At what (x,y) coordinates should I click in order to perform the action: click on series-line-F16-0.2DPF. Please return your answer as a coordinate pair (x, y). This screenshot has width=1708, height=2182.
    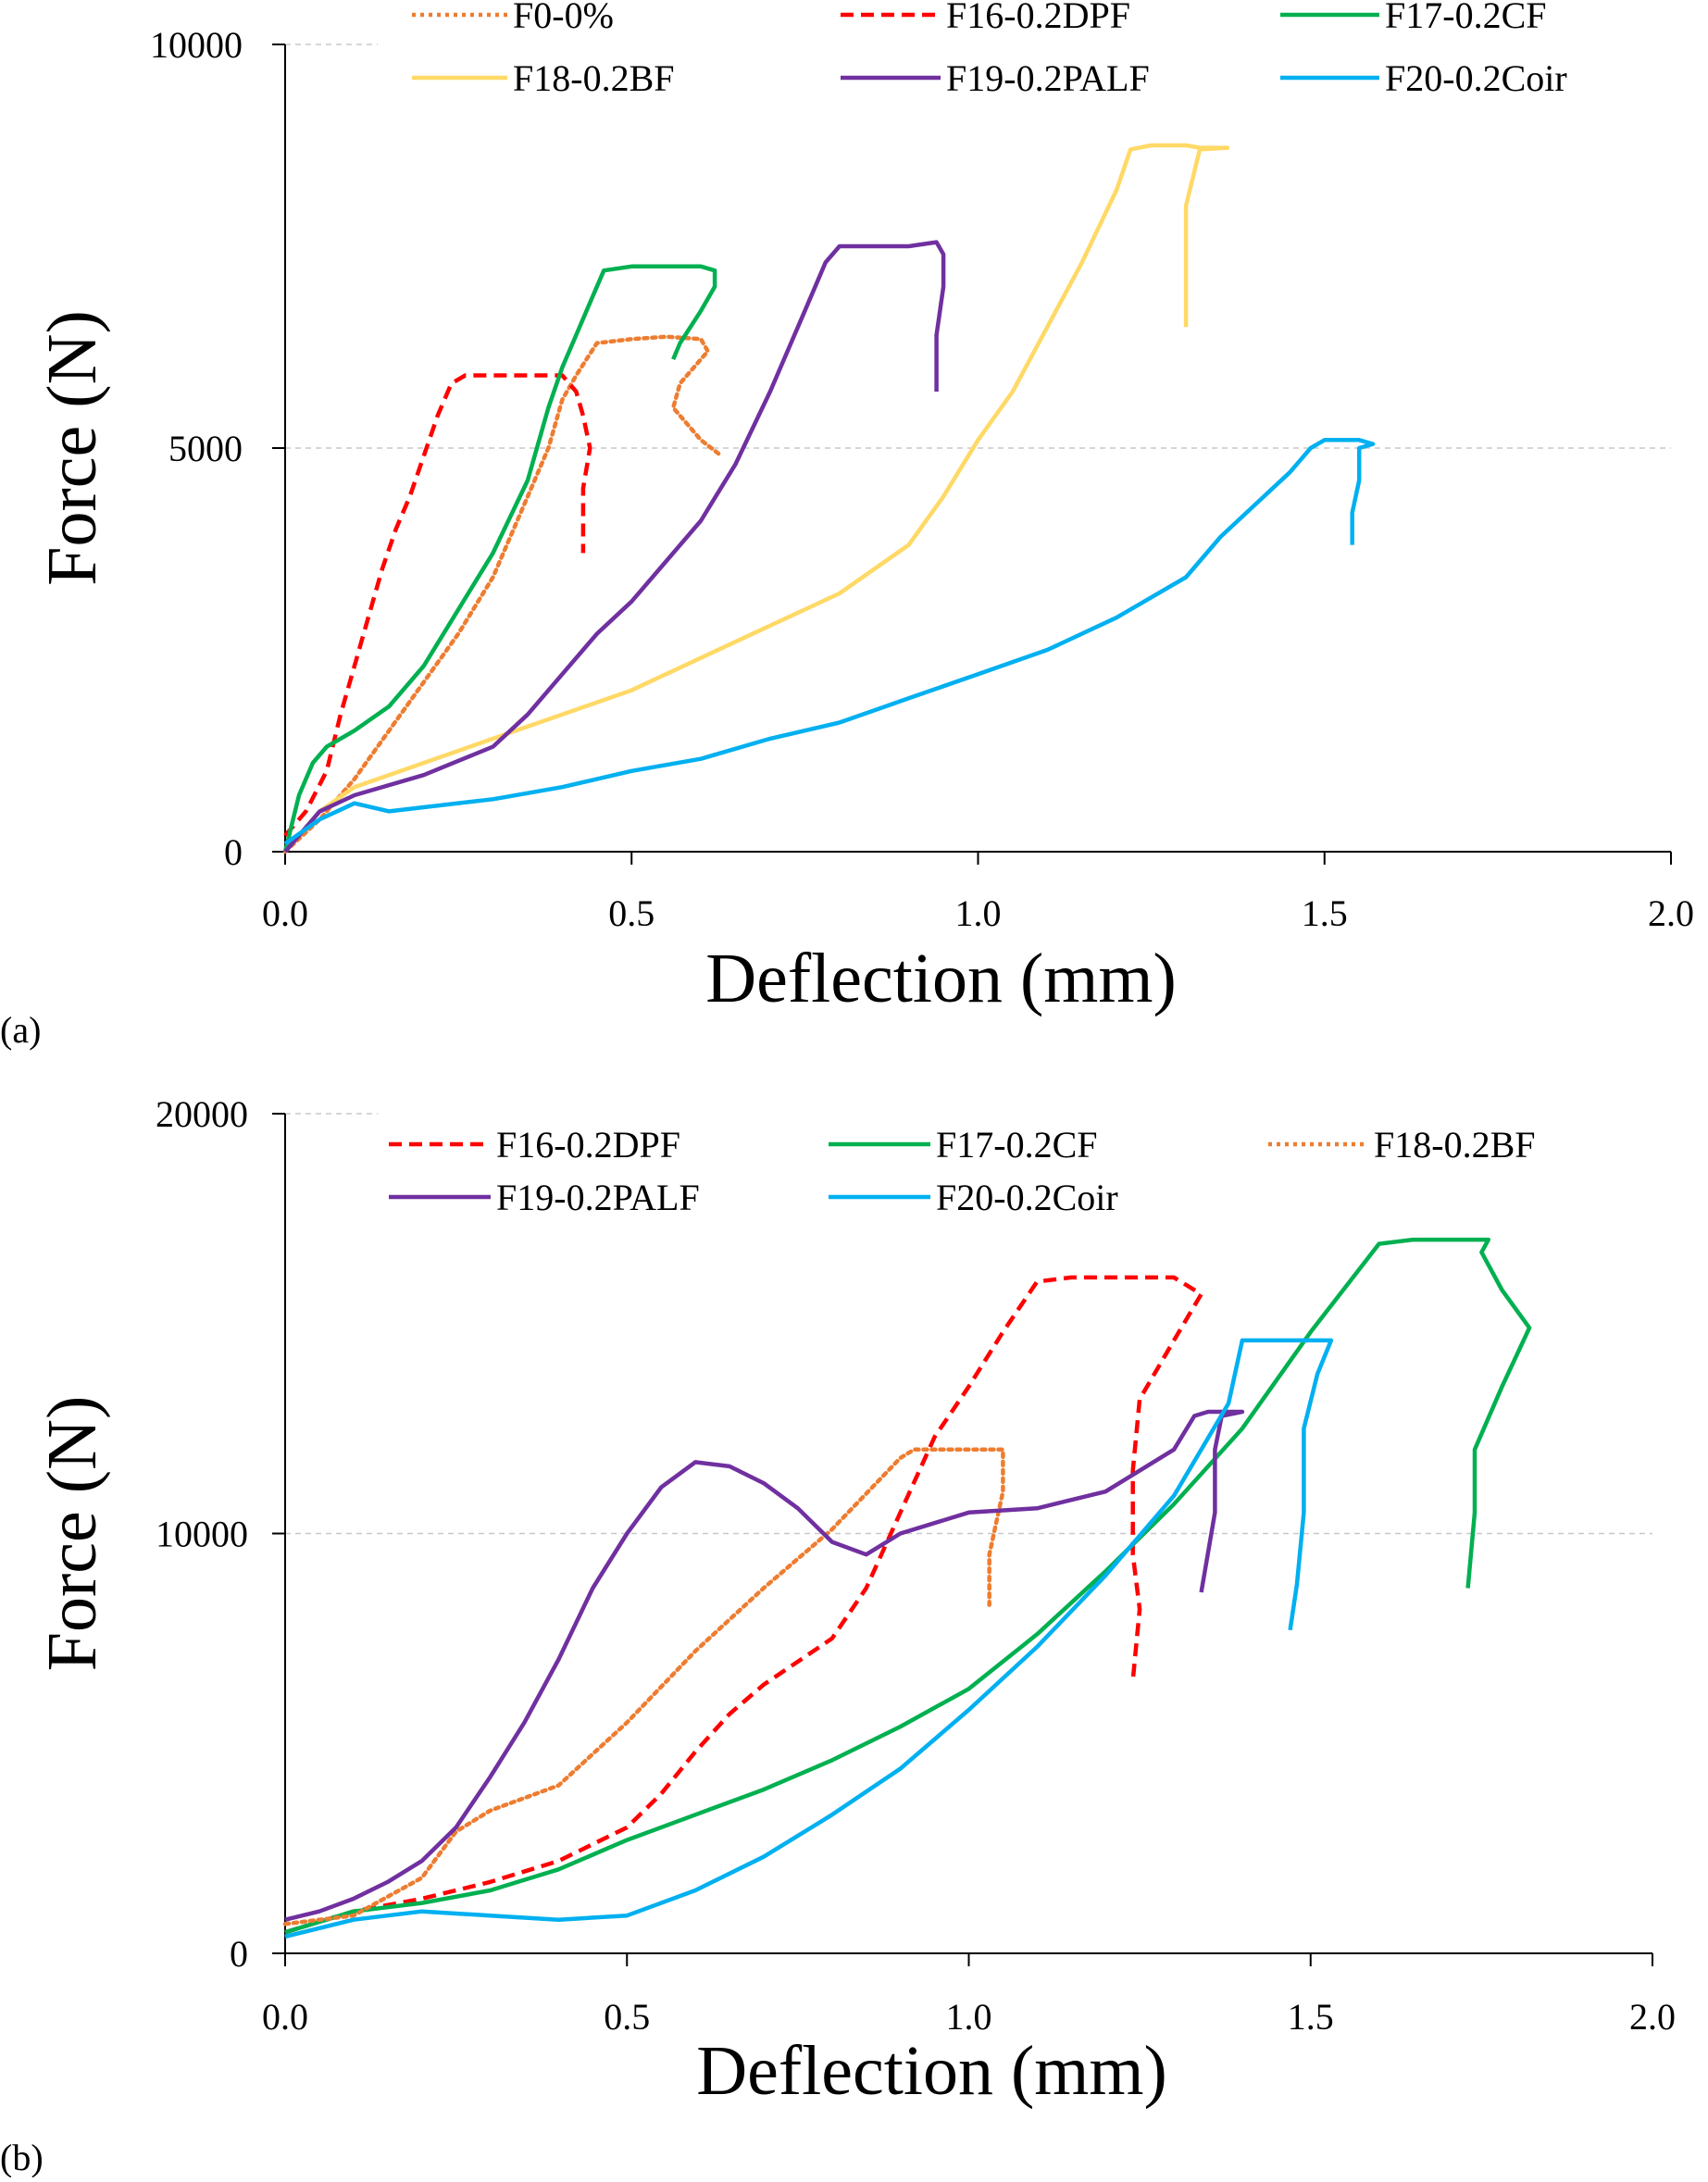
    Looking at the image, I should click on (437, 605).